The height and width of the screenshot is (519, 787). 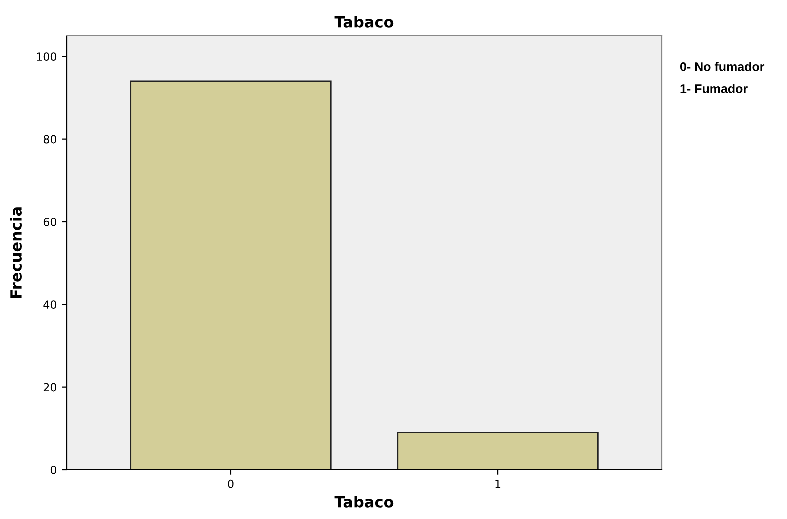 I want to click on y-tick-label: 40, so click(x=50, y=305).